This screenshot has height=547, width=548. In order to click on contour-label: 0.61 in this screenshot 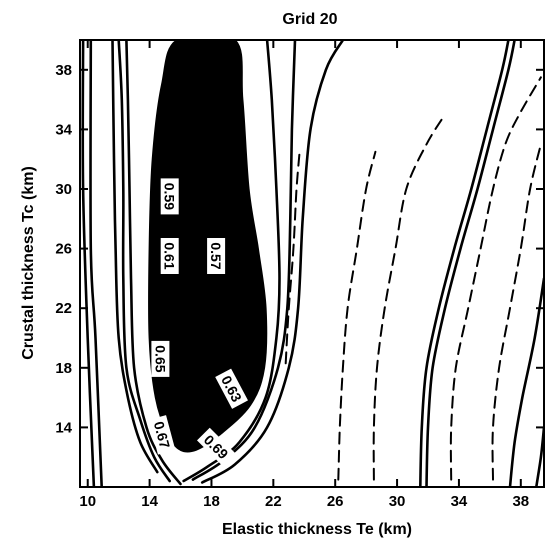, I will do `click(169, 256)`.